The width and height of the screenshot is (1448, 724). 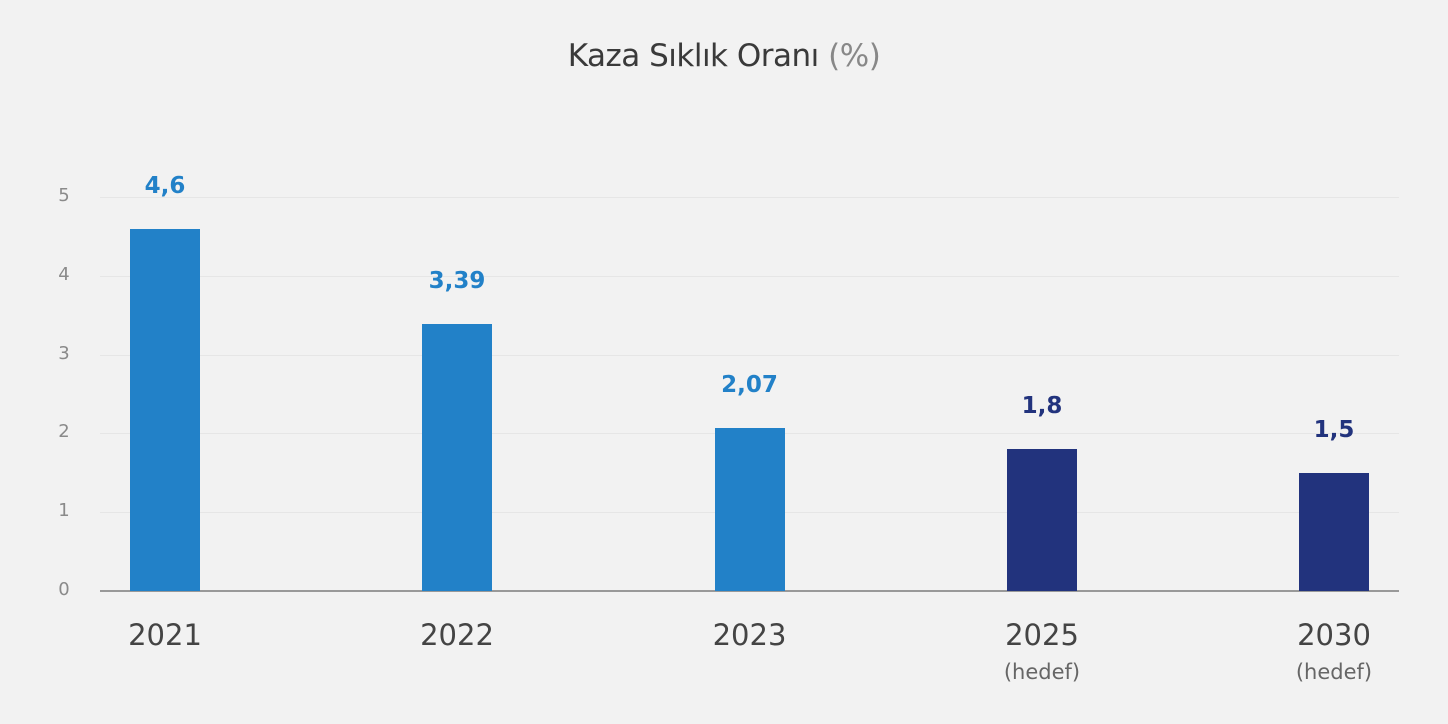 I want to click on x-tick-label: 2022, so click(x=457, y=635).